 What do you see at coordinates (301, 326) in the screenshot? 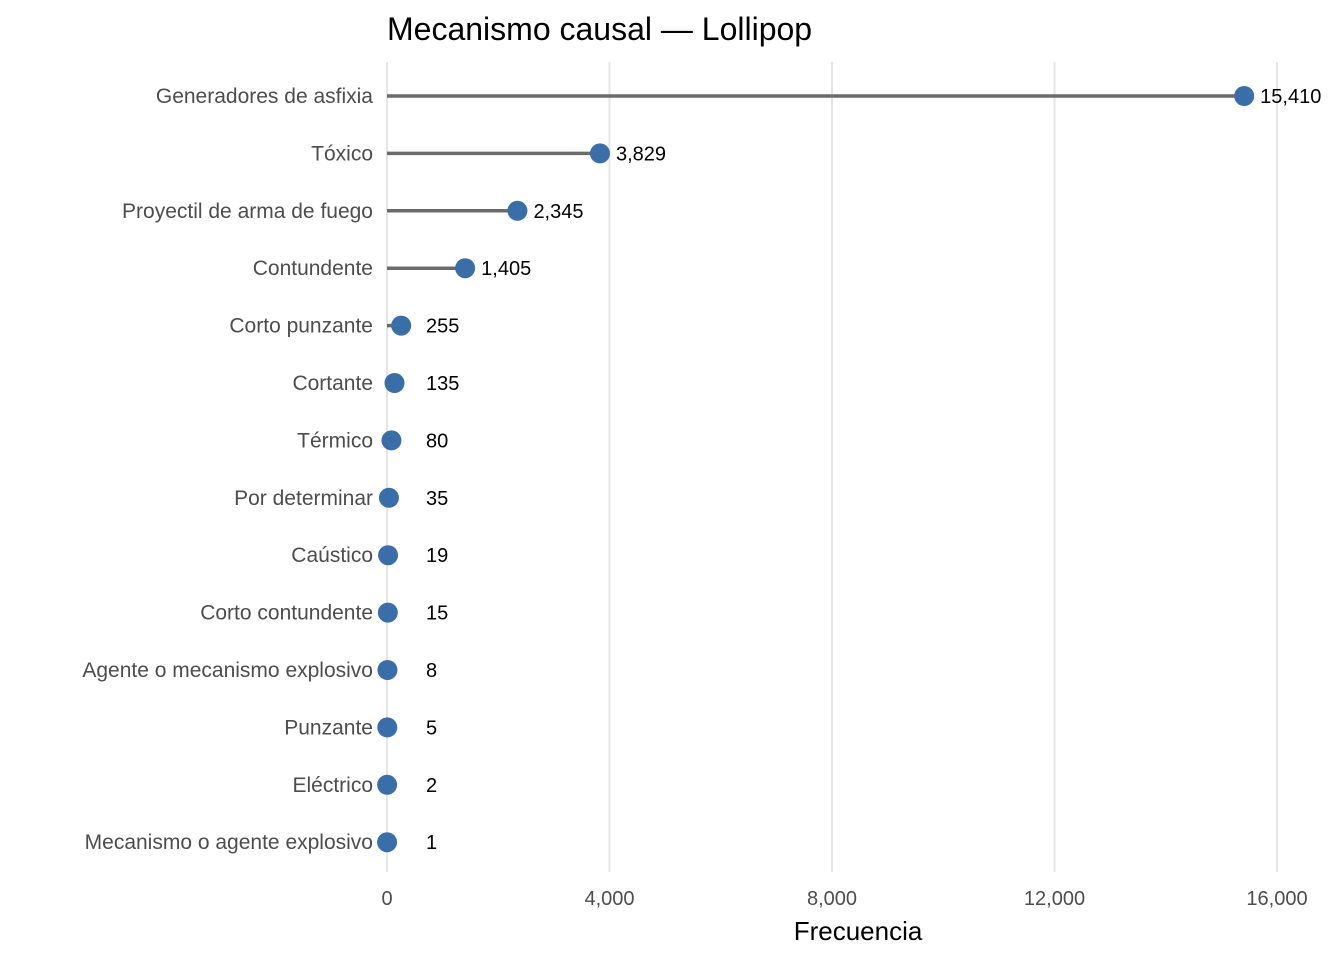
I see `category-label: Corto punzante` at bounding box center [301, 326].